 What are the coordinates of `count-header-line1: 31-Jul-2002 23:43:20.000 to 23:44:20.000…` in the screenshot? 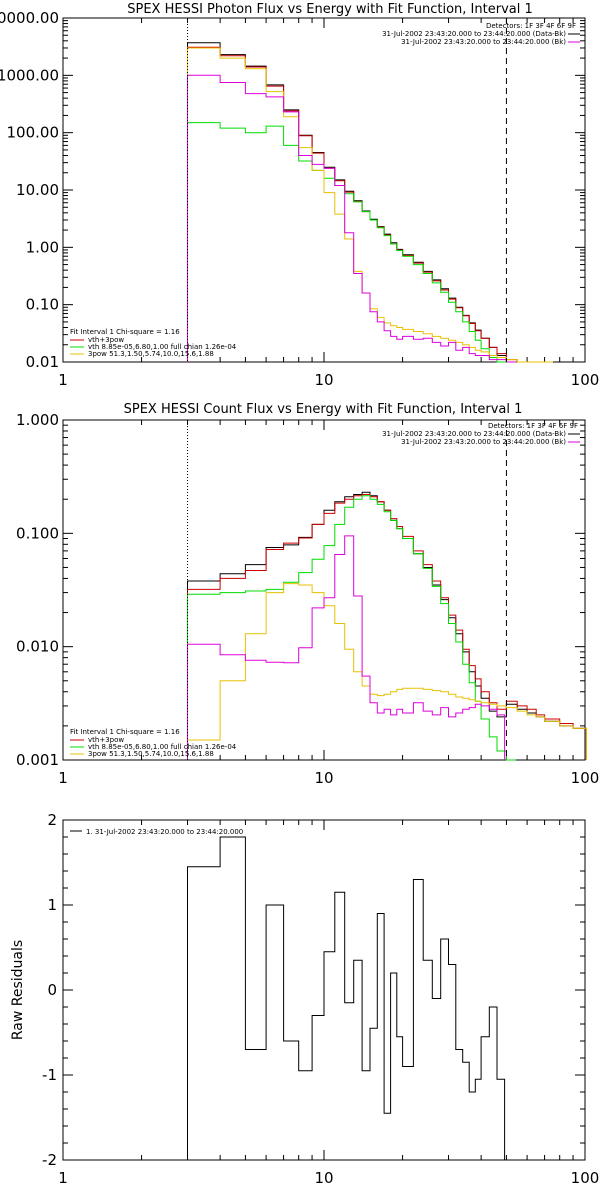 It's located at (474, 434).